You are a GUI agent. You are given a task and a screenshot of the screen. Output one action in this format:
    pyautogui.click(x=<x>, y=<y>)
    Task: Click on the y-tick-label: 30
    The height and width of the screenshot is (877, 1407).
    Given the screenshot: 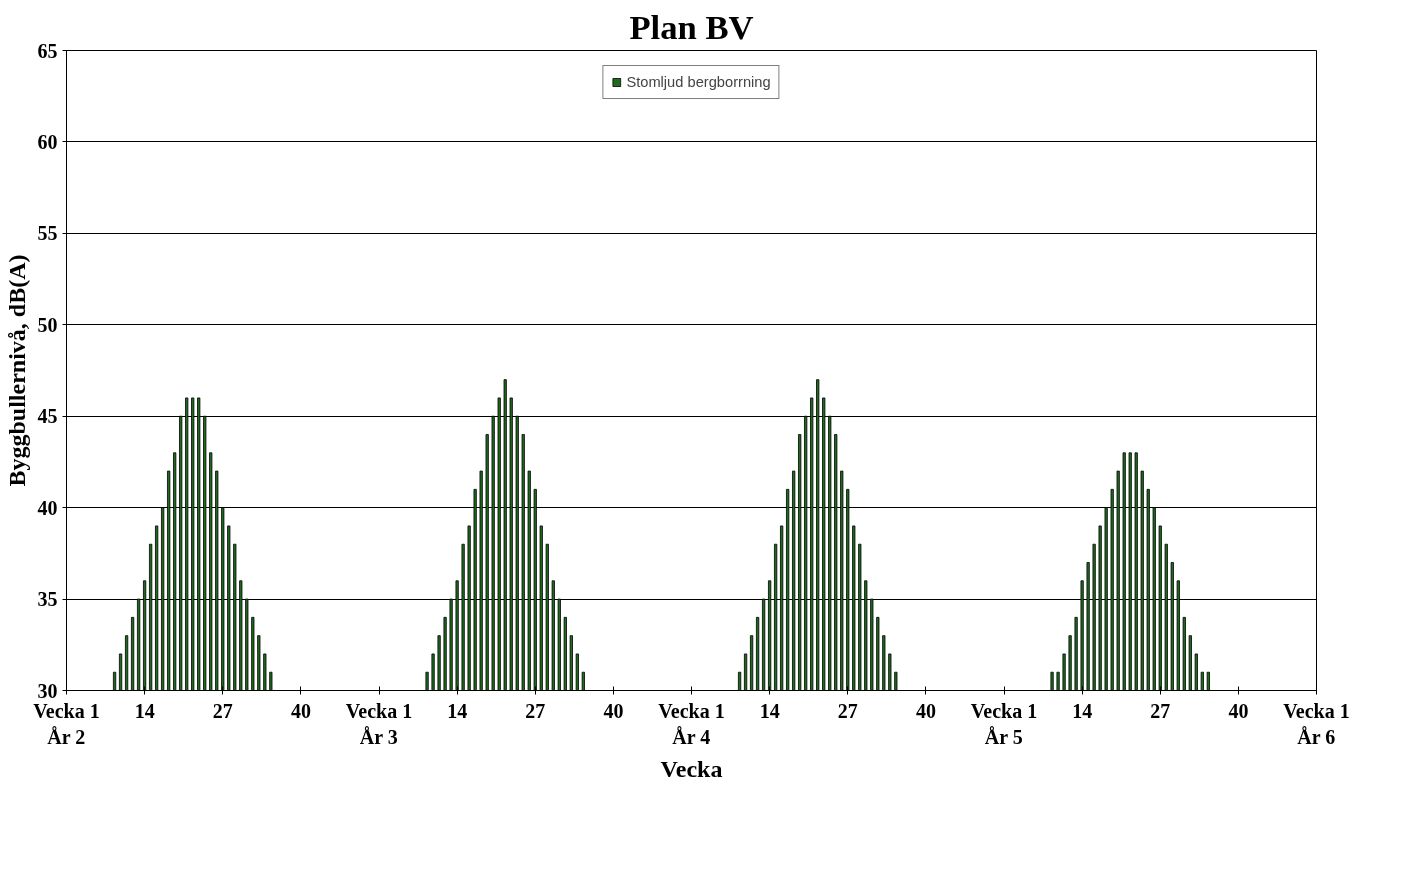 What is the action you would take?
    pyautogui.click(x=47, y=690)
    